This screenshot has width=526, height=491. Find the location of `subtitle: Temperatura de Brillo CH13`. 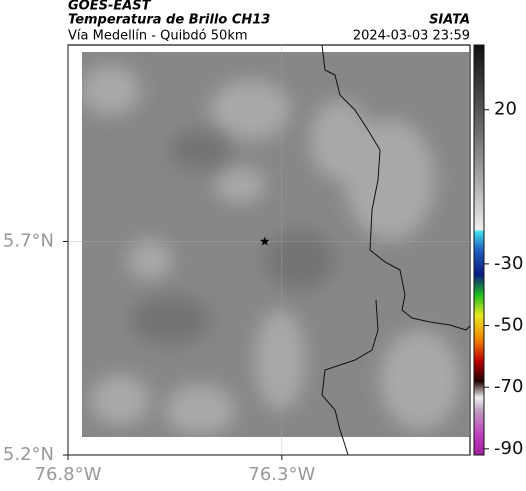

subtitle: Temperatura de Brillo CH13 is located at coordinates (169, 20).